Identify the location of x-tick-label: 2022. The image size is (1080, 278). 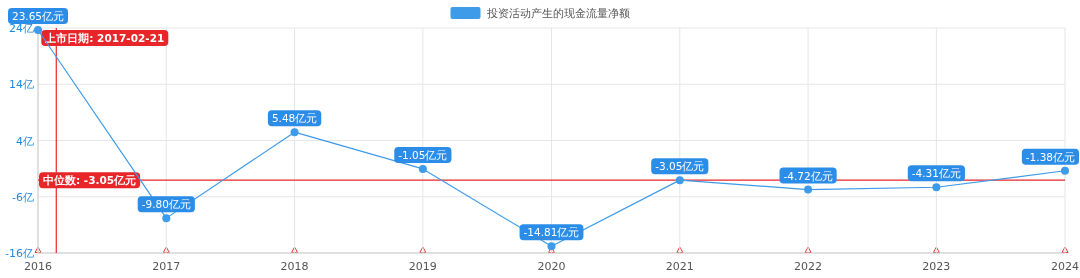
(808, 266).